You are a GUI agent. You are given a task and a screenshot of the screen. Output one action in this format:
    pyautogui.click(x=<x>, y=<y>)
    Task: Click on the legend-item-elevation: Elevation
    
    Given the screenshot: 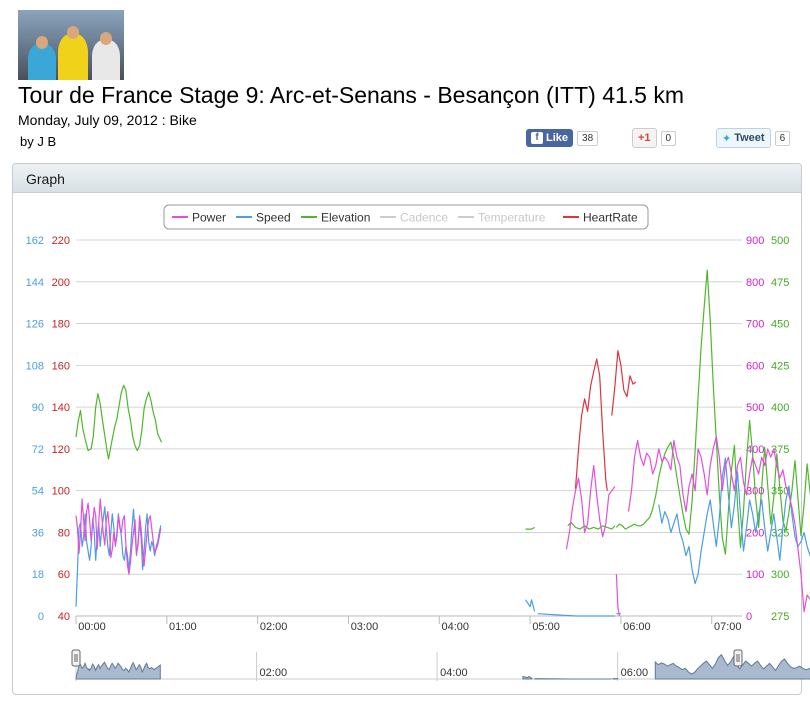 What is the action you would take?
    pyautogui.click(x=335, y=218)
    